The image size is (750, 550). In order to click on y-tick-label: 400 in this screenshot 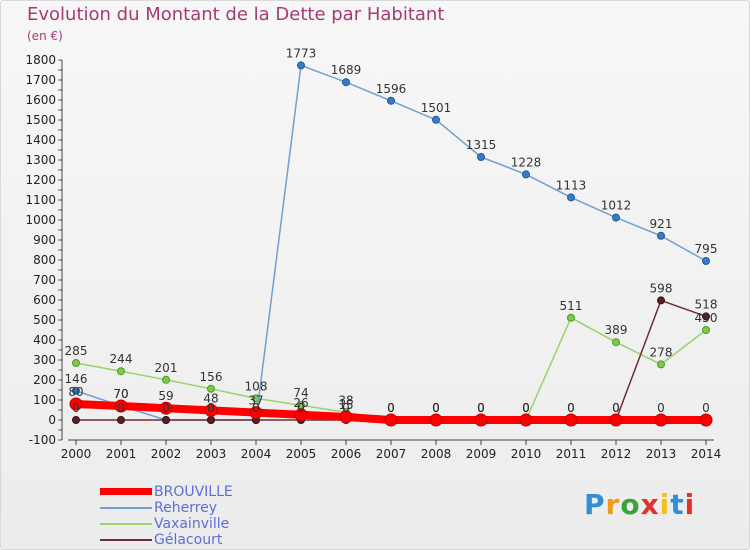, I will do `click(44, 340)`.